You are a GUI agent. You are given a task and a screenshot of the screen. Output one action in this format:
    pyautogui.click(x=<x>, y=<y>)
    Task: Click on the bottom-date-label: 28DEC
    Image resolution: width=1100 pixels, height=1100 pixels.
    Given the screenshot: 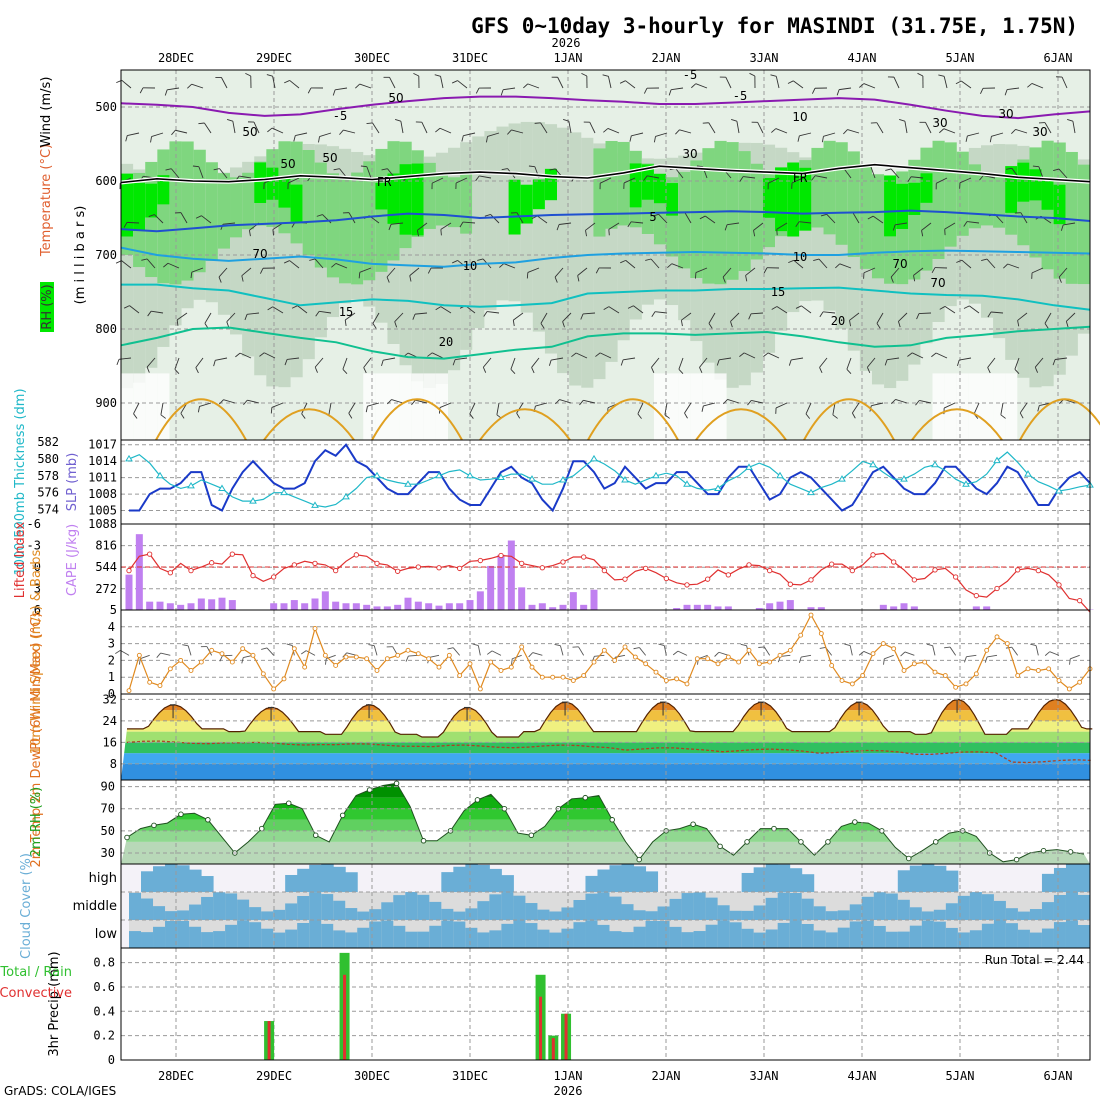 What is the action you would take?
    pyautogui.click(x=176, y=1076)
    